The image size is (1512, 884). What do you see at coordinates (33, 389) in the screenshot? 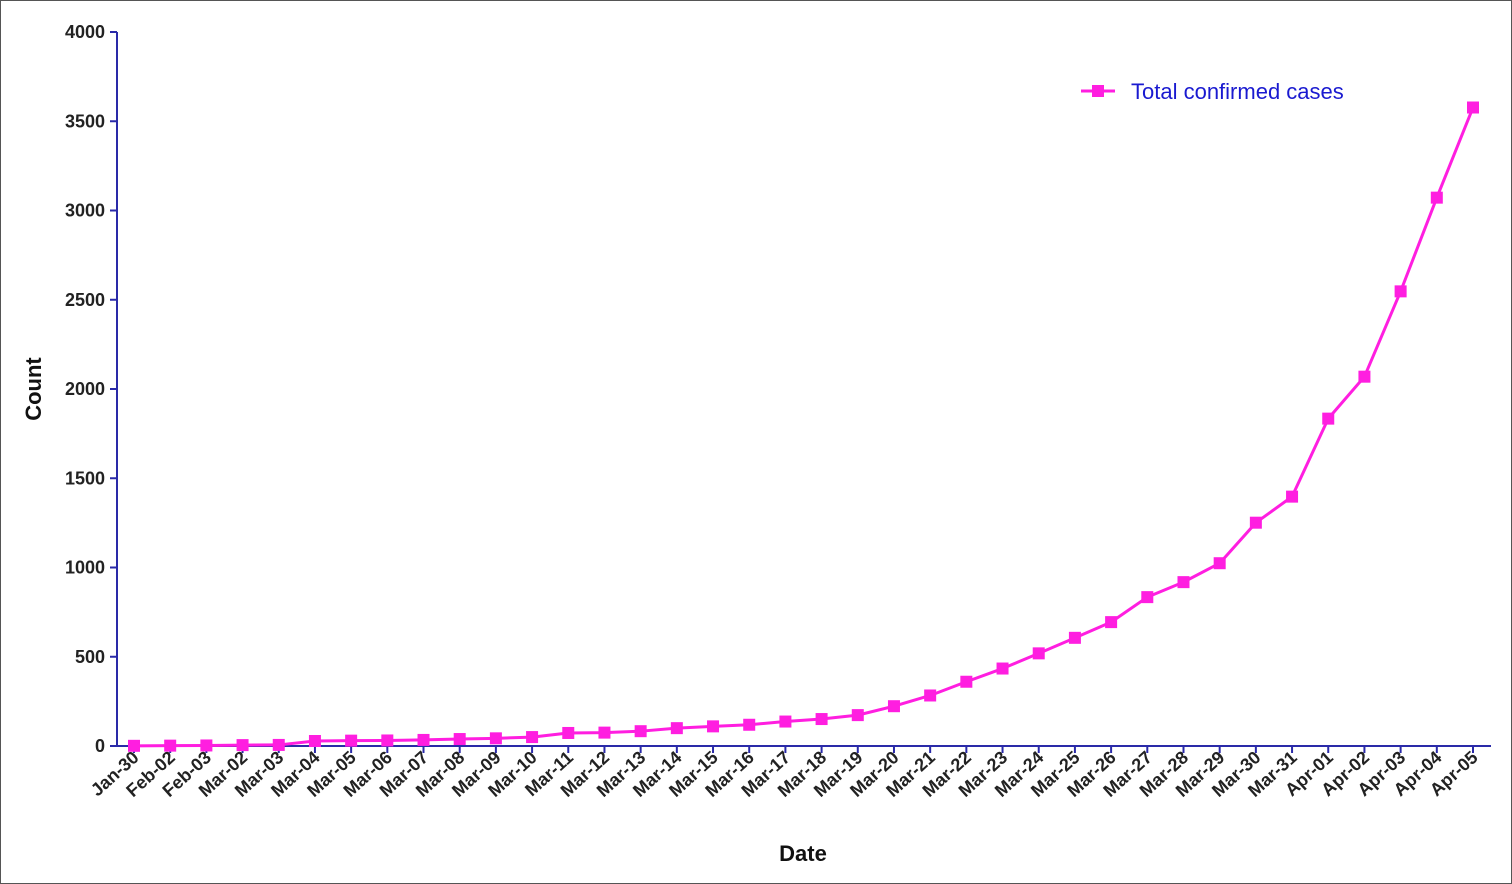
I see `y-axis-title: Count` at bounding box center [33, 389].